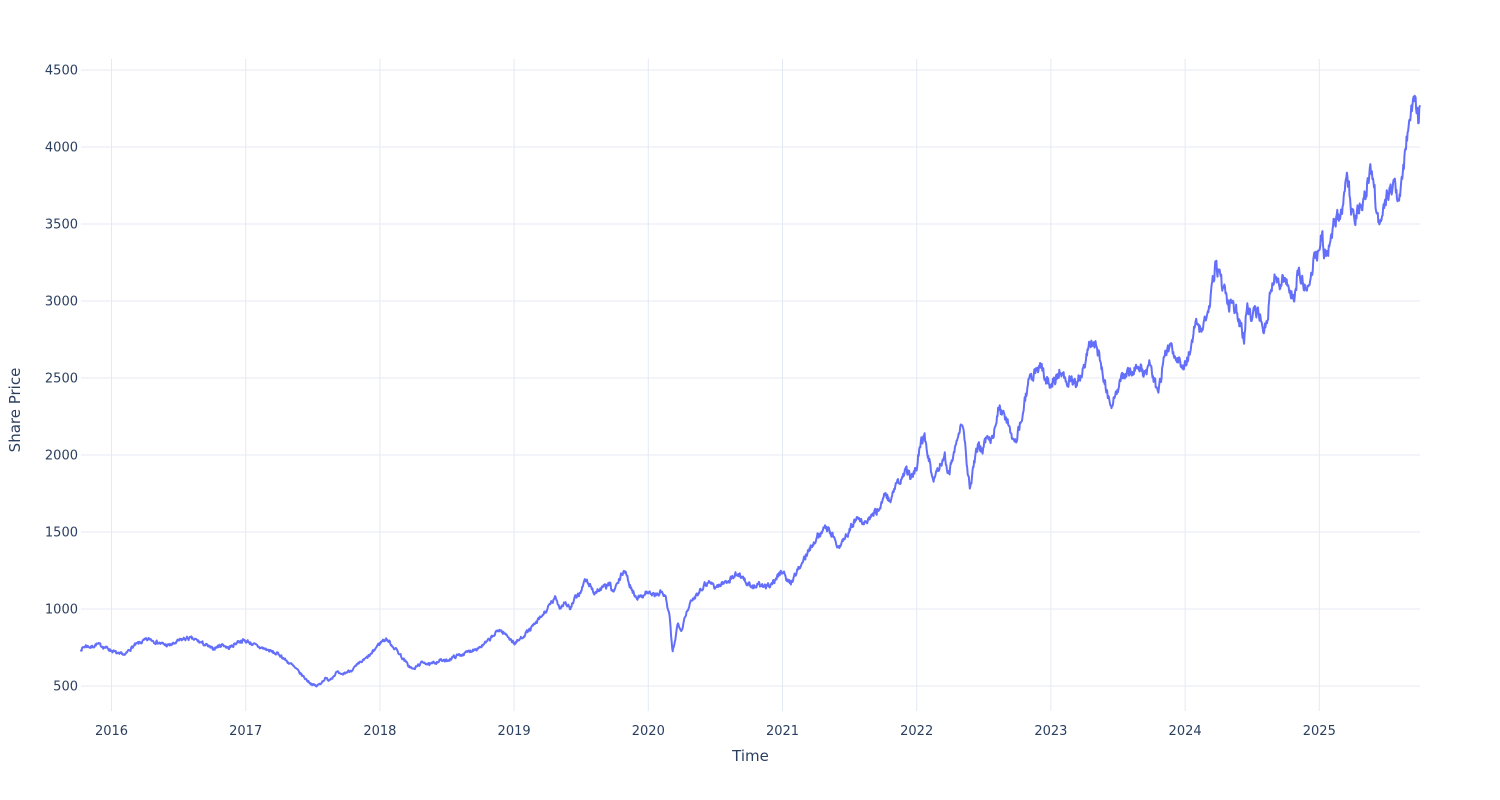 Image resolution: width=1500 pixels, height=800 pixels. Describe the element at coordinates (65, 687) in the screenshot. I see `y-tick-label: 500` at that location.